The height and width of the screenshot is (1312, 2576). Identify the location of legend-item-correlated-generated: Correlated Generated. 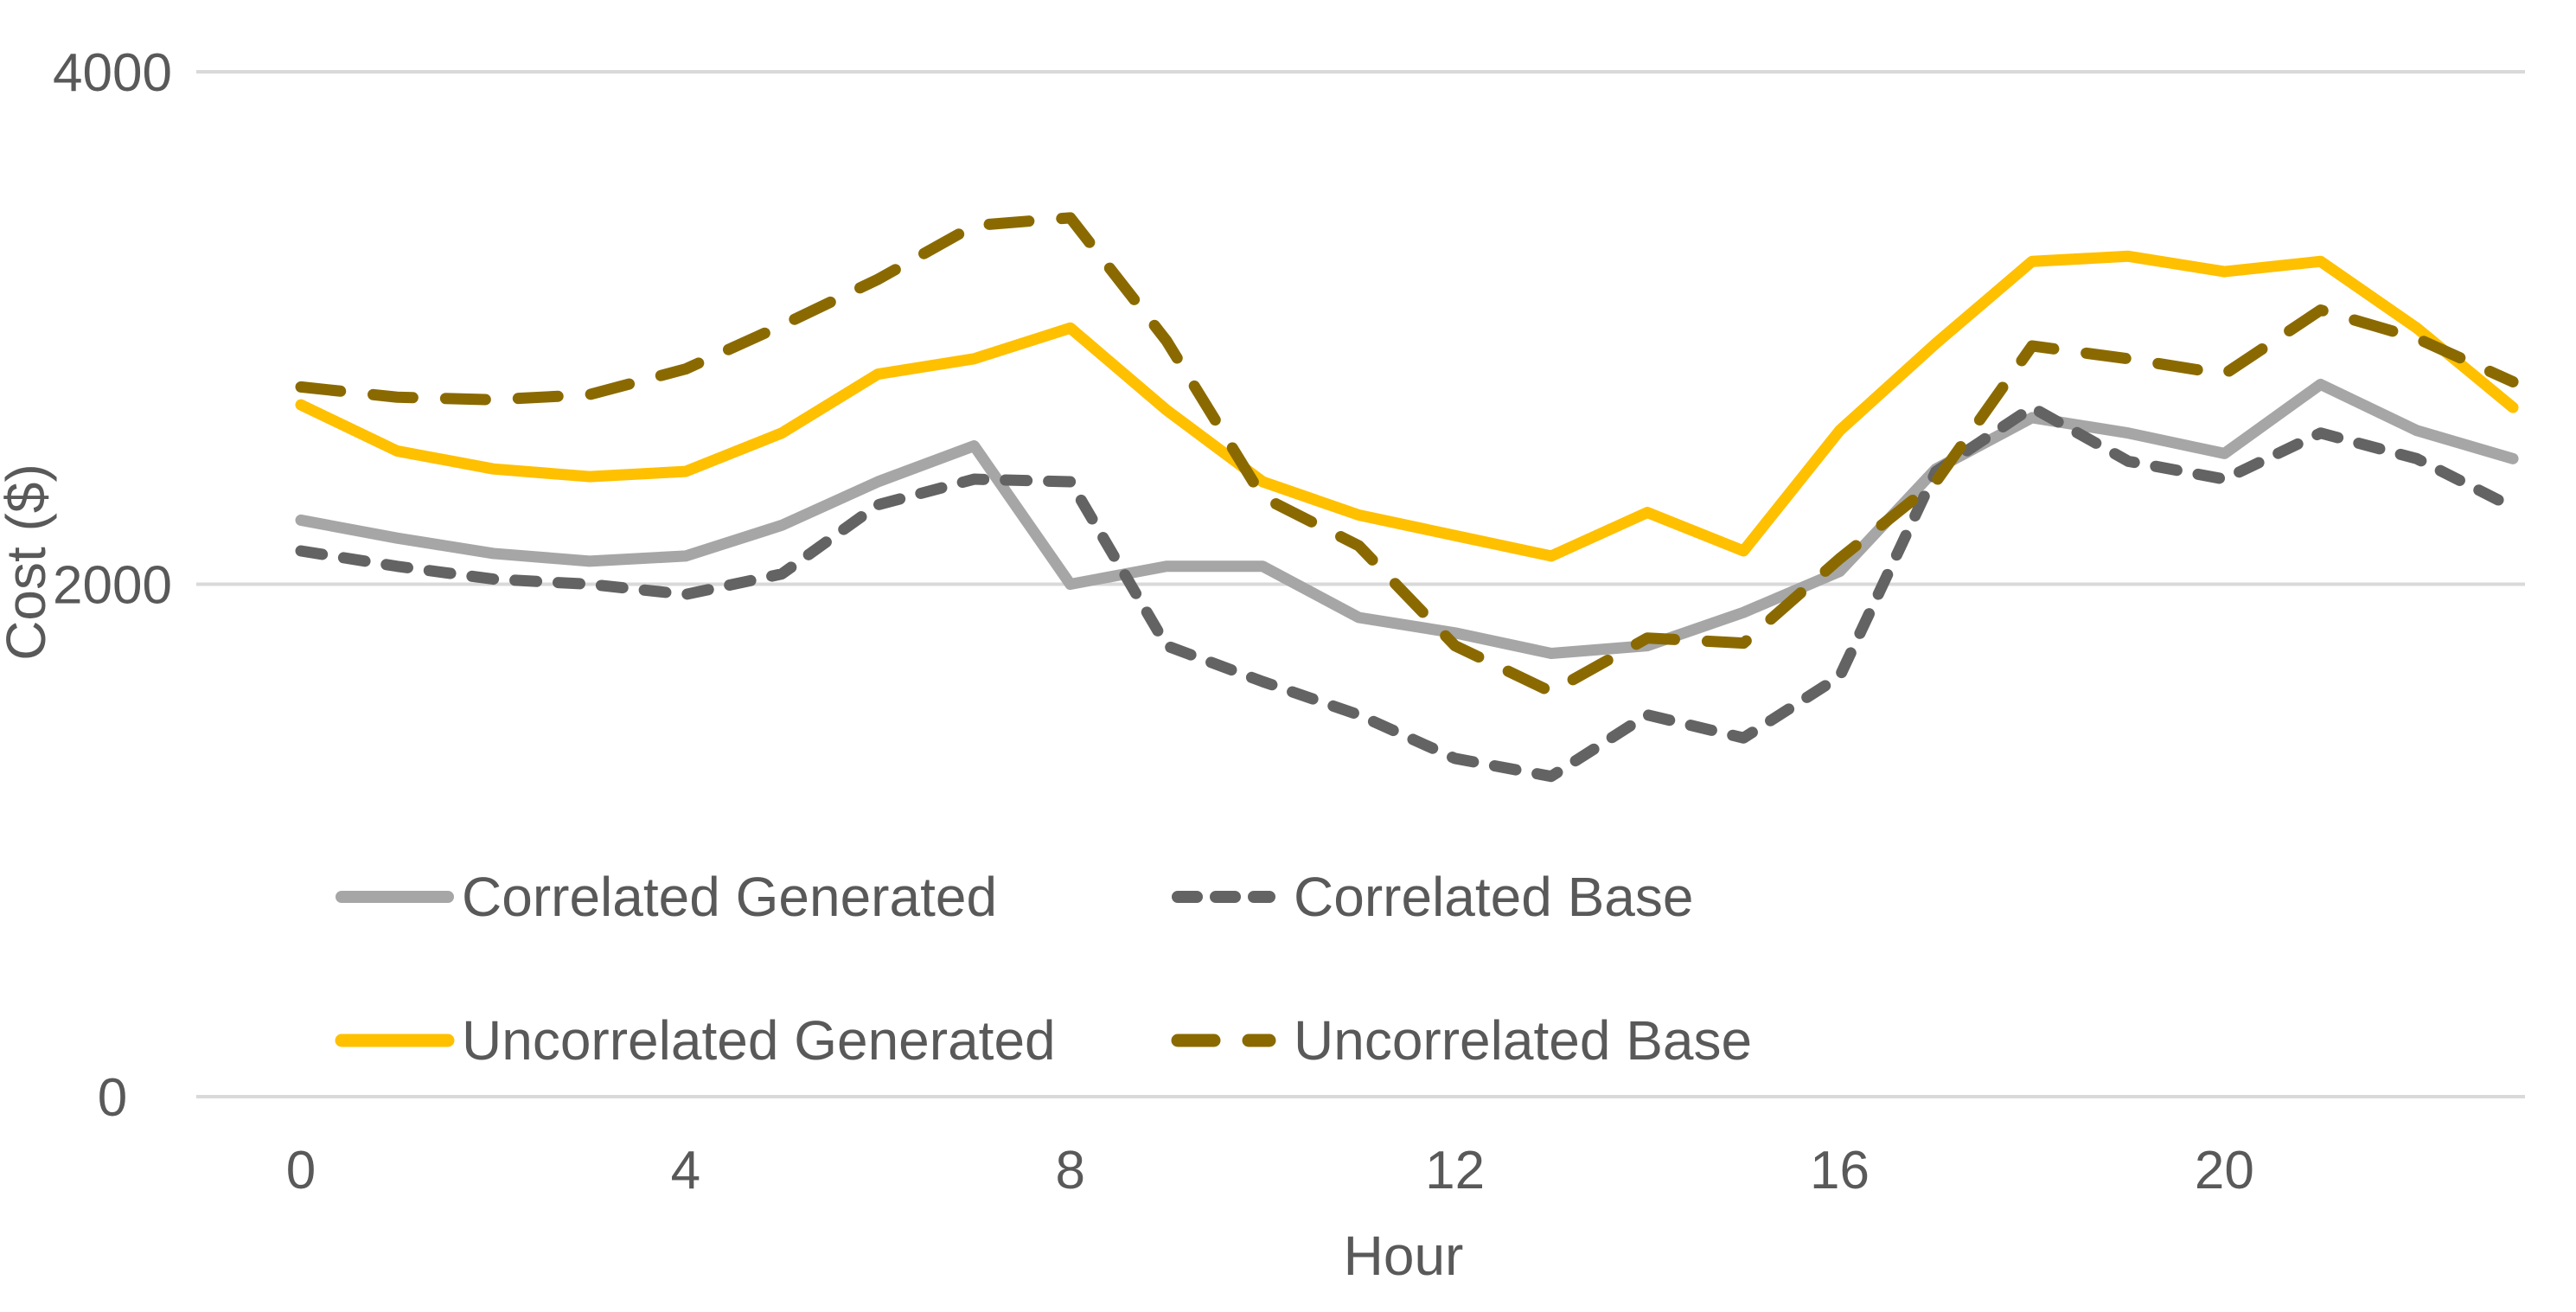
(667, 897).